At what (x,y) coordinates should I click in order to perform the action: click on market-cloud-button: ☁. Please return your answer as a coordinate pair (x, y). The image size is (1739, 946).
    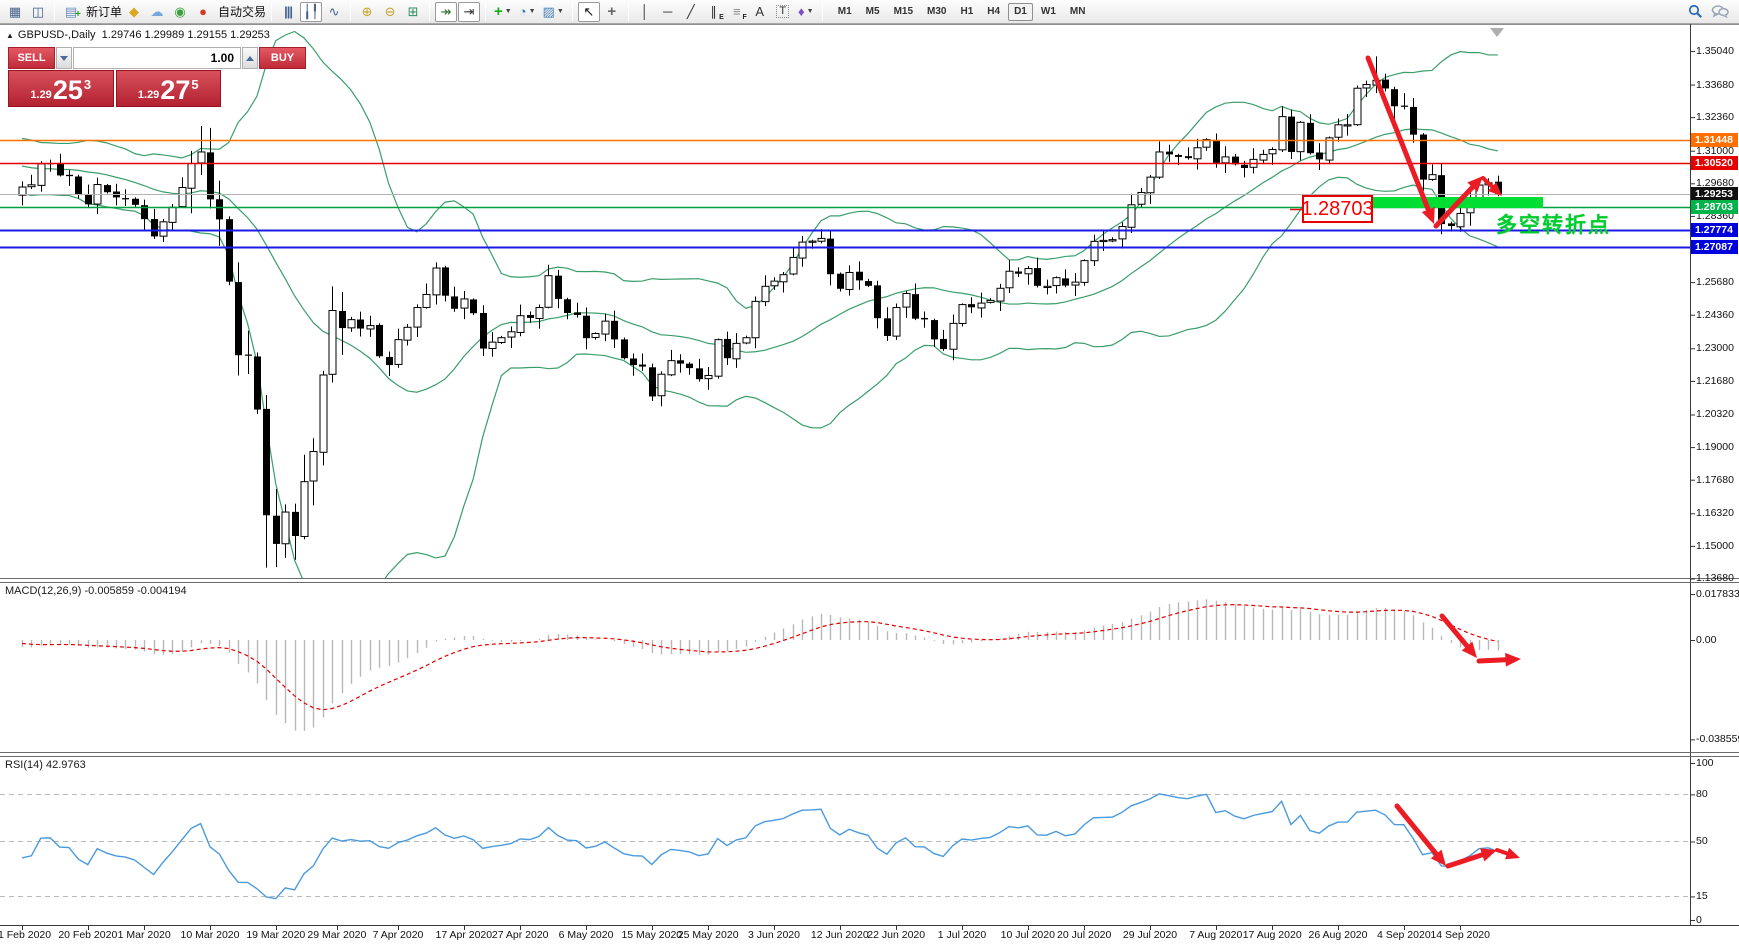
    Looking at the image, I should click on (157, 12).